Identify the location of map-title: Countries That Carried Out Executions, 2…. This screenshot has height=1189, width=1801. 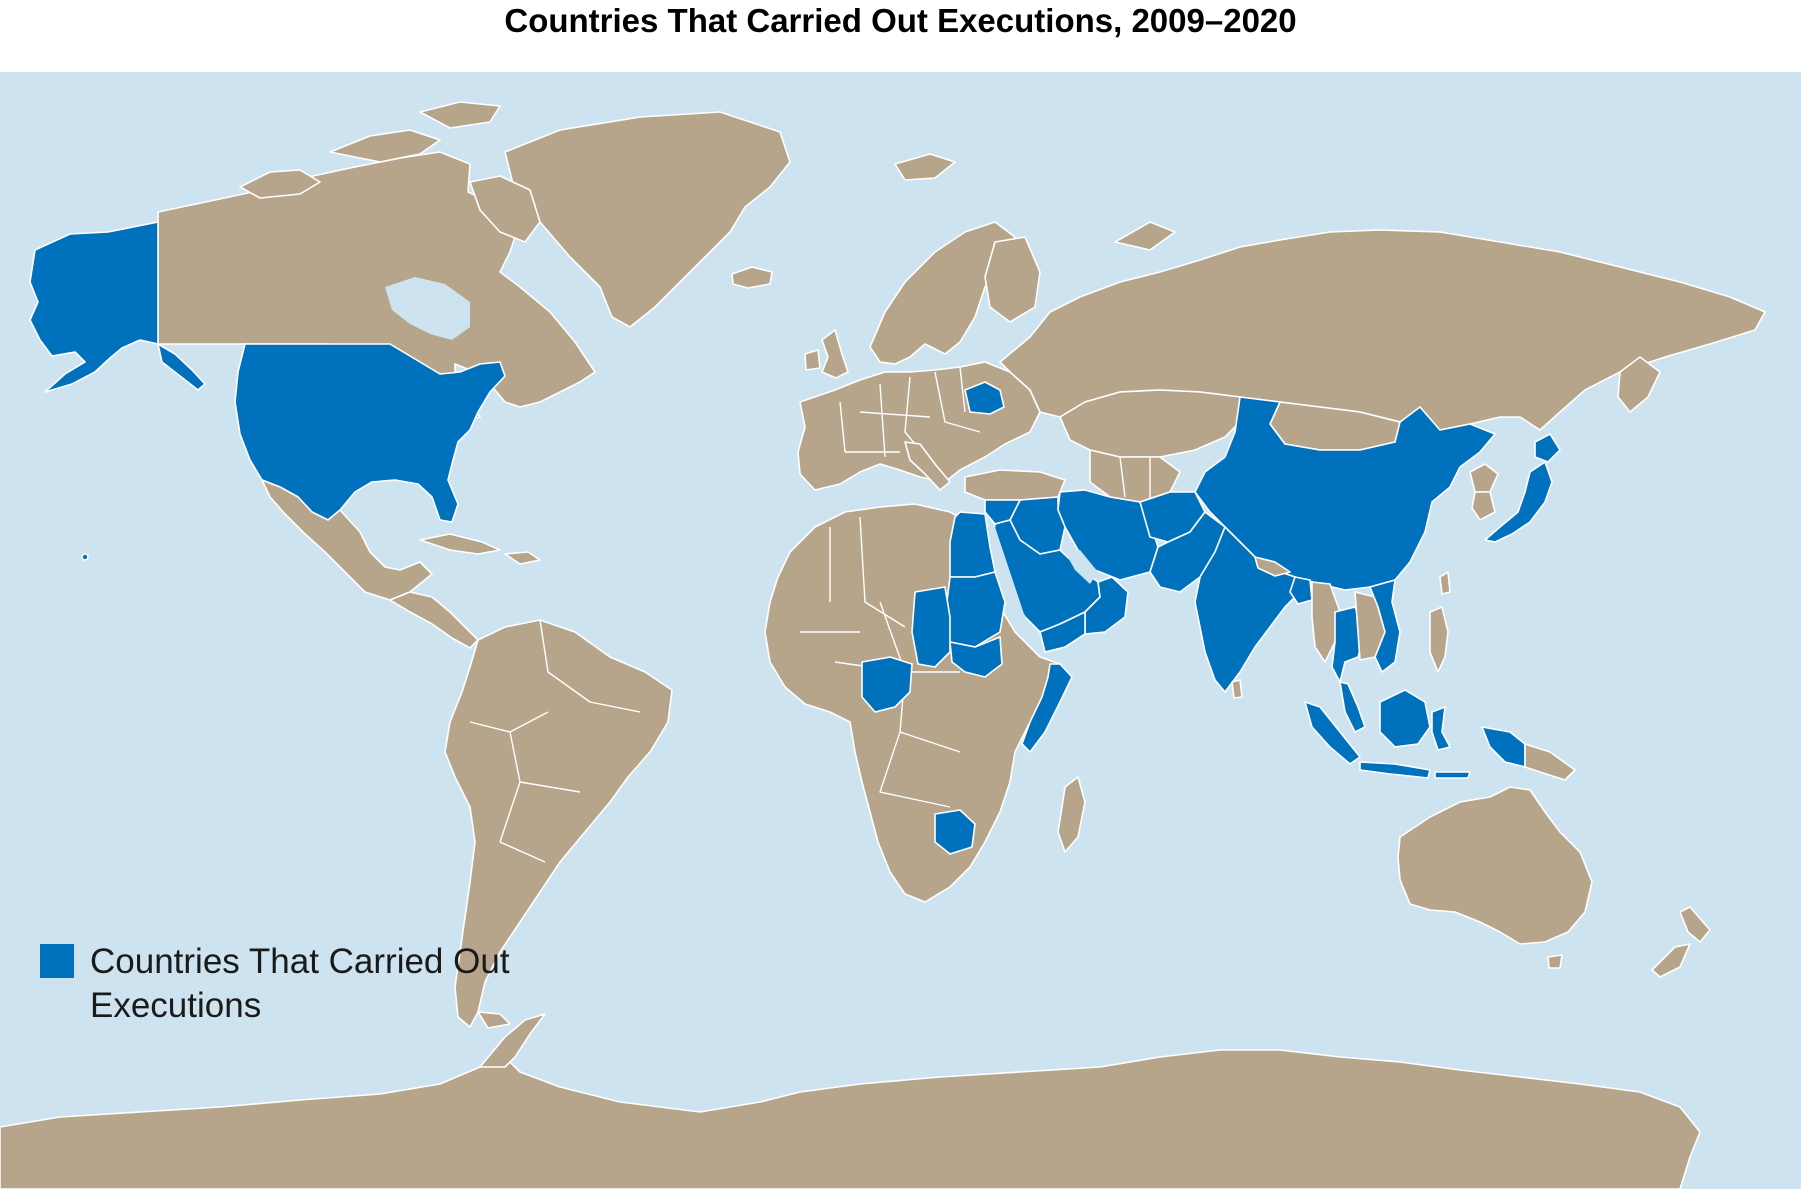
(900, 20).